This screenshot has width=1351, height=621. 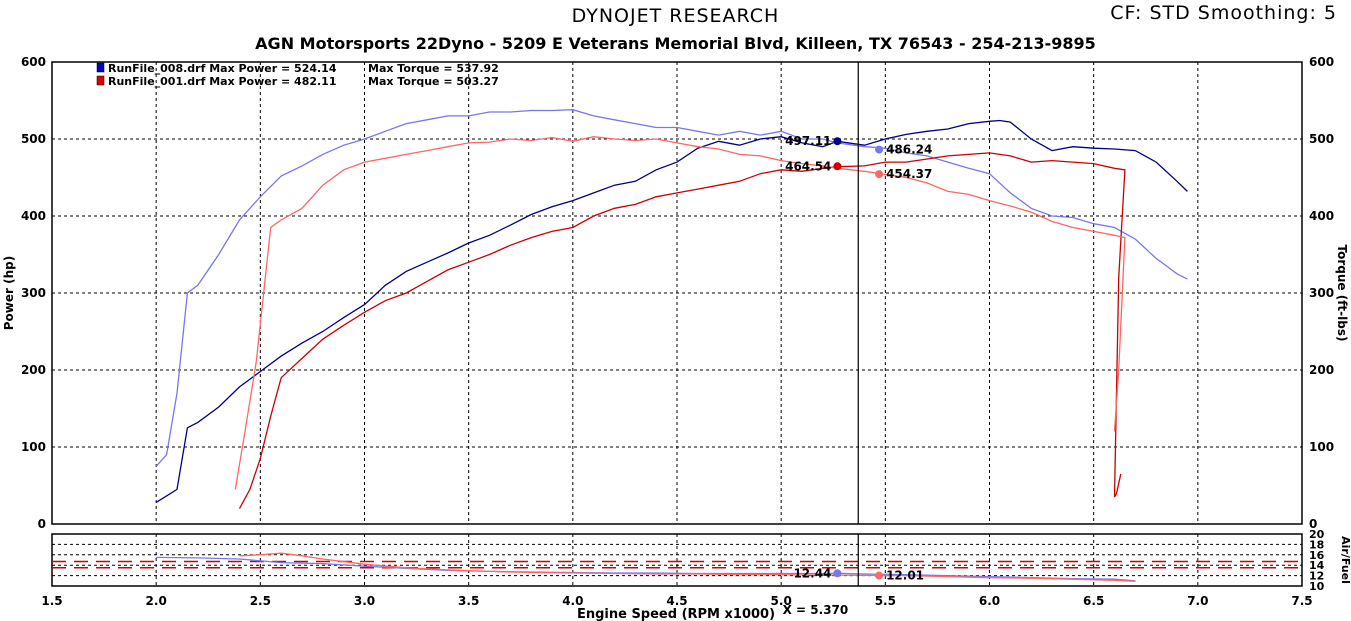 What do you see at coordinates (1345, 560) in the screenshot?
I see `afr-axis-title: Air/Fuel` at bounding box center [1345, 560].